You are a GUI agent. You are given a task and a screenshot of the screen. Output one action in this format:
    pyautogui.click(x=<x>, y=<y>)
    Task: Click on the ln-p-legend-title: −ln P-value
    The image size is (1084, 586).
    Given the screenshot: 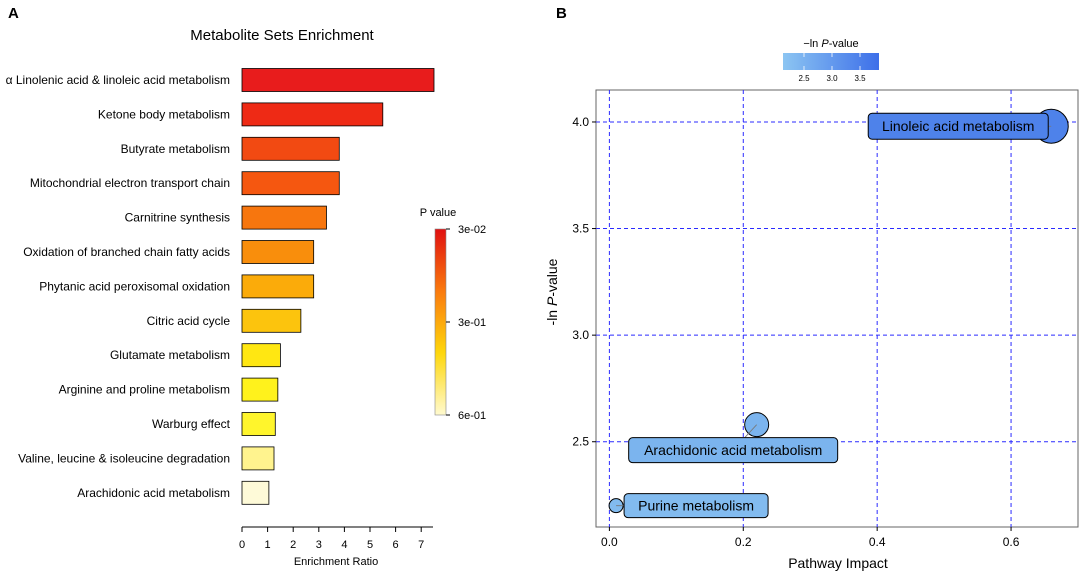 What is the action you would take?
    pyautogui.click(x=830, y=44)
    